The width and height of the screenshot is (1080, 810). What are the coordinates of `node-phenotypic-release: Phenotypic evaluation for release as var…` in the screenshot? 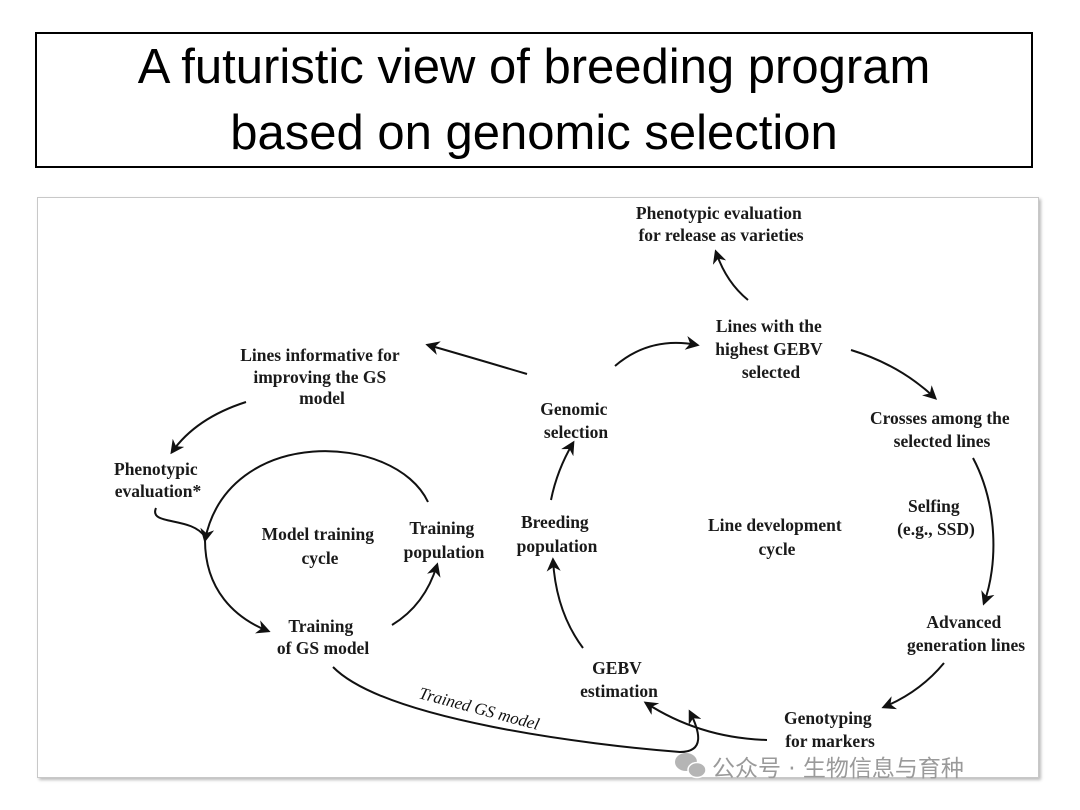 It's located at (721, 224).